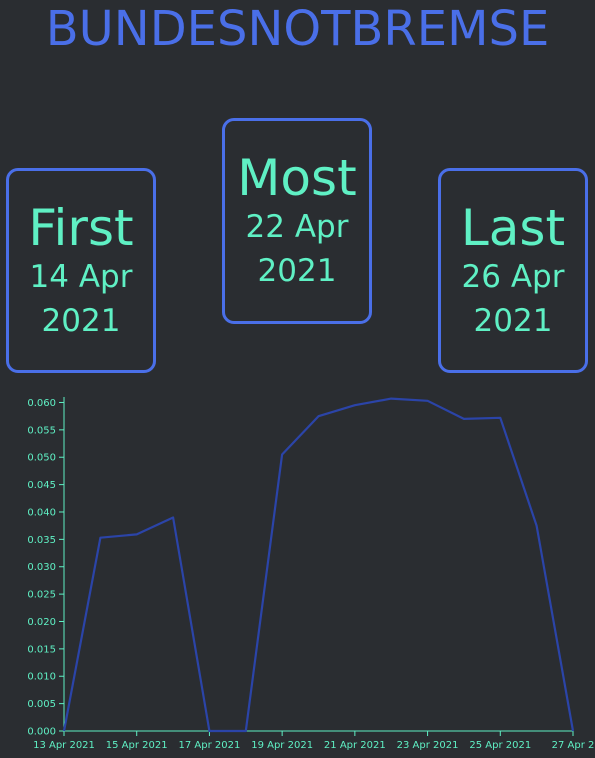 Image resolution: width=595 pixels, height=758 pixels. Describe the element at coordinates (513, 277) in the screenshot. I see `last-day: 26 Apr` at that location.